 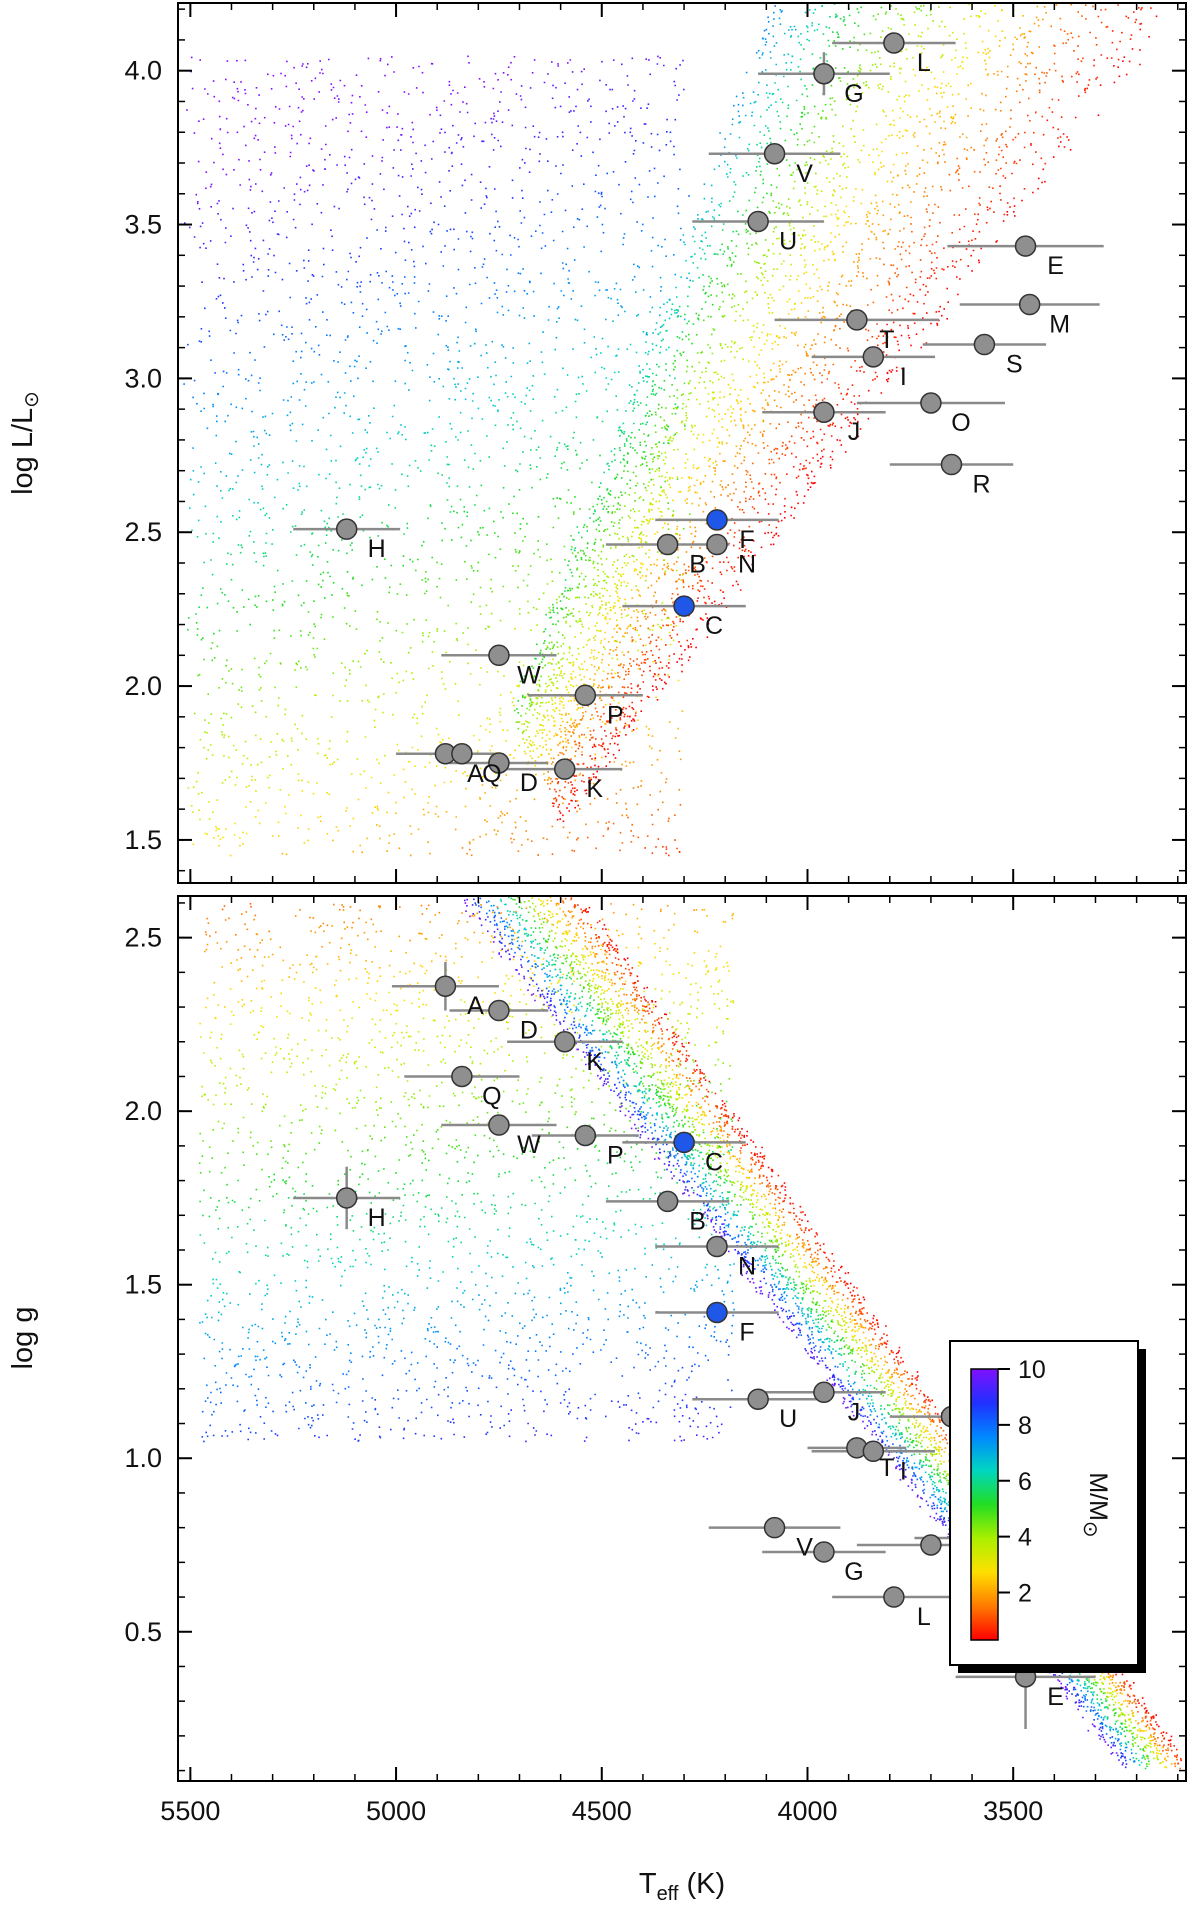 What do you see at coordinates (804, 1548) in the screenshot?
I see `star-label-V: V` at bounding box center [804, 1548].